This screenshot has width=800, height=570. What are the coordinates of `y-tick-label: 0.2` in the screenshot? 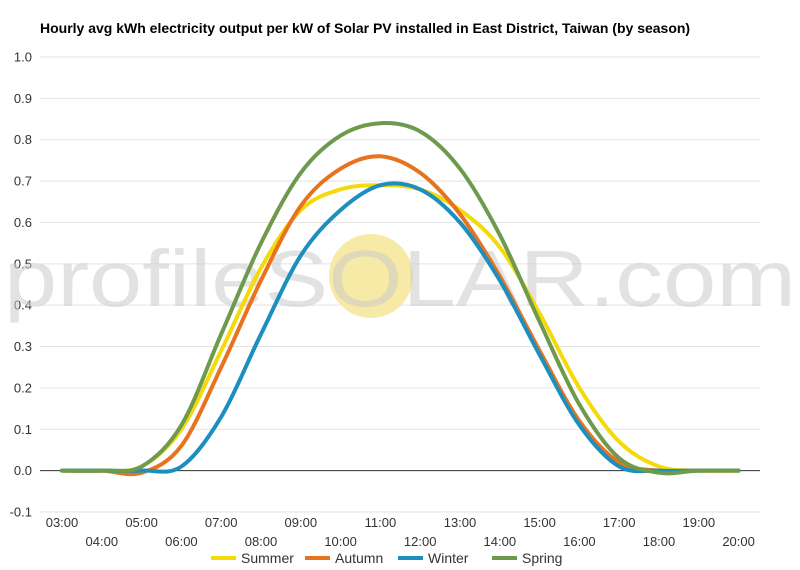 It's located at (23, 387).